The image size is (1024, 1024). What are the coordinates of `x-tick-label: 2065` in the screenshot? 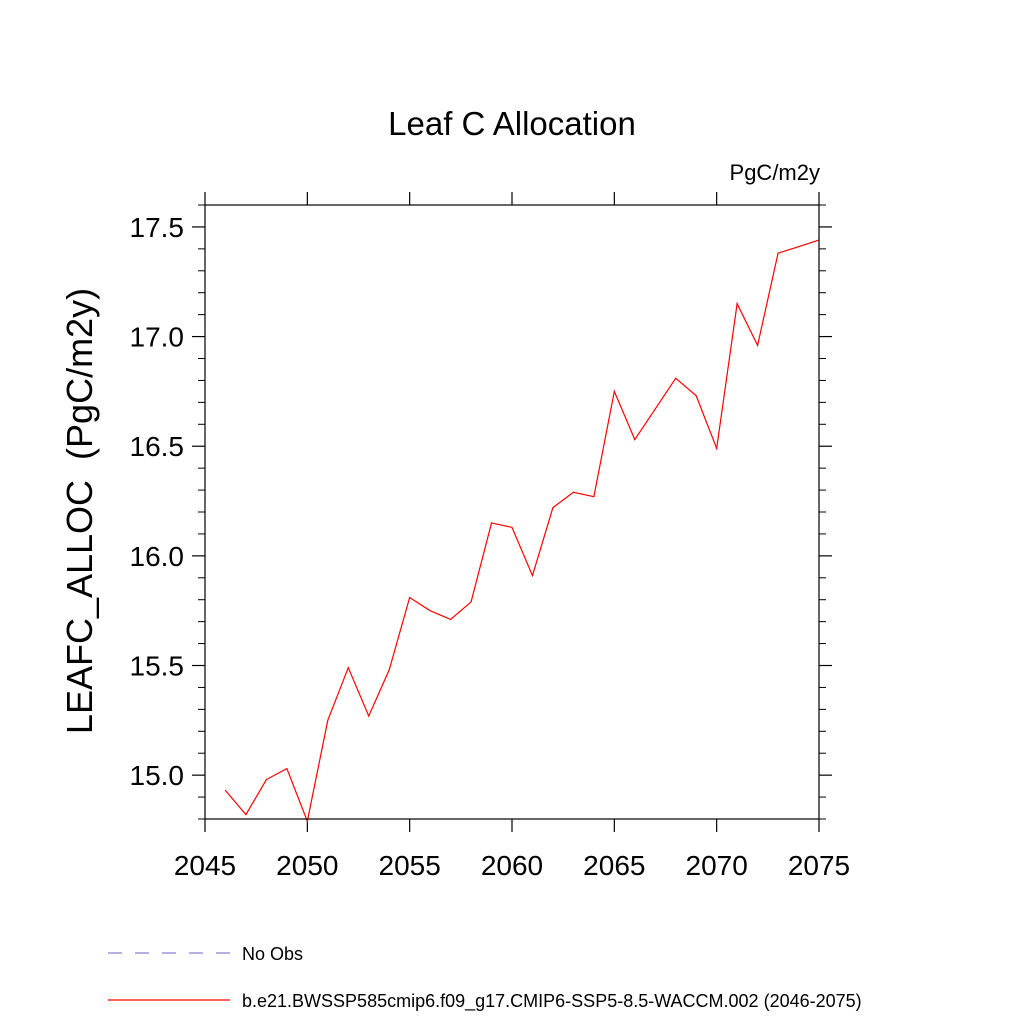 It's located at (614, 865).